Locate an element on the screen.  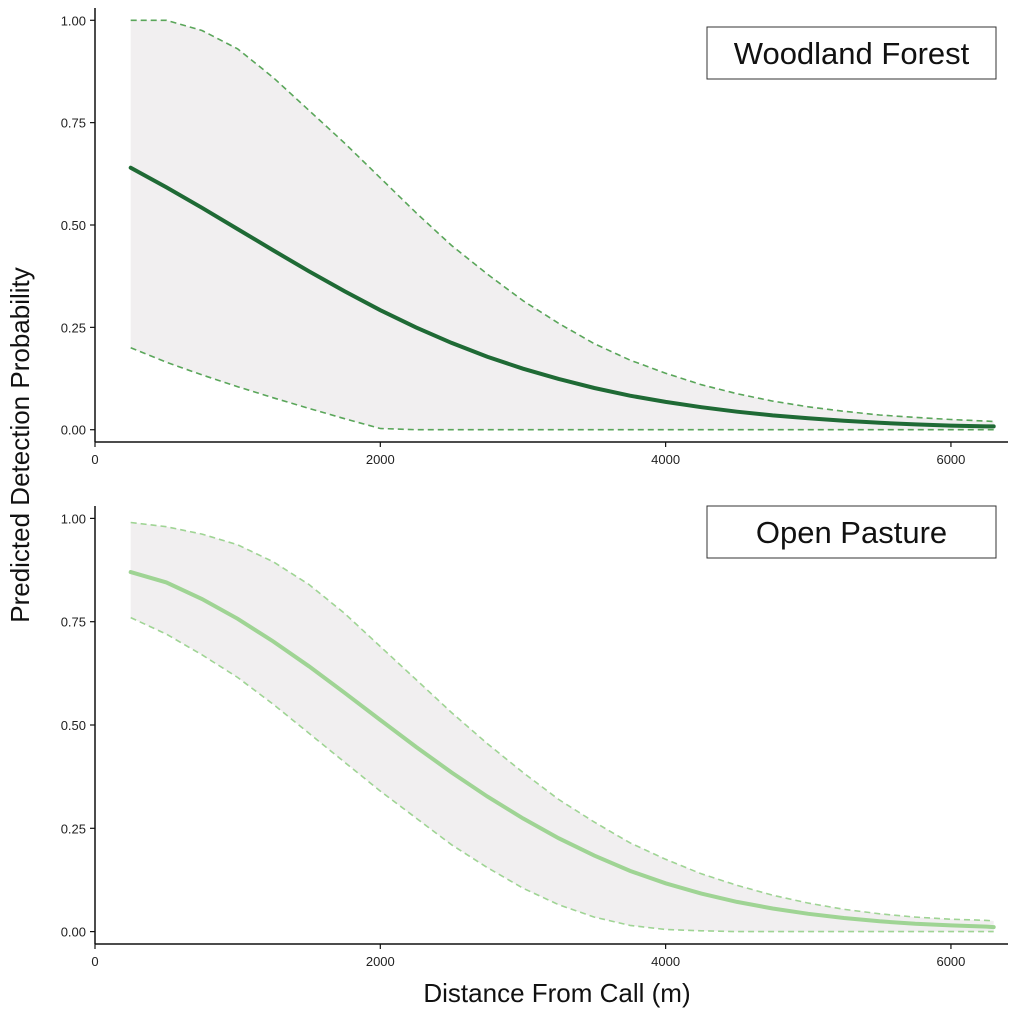
x-axis-label: Distance From Call (m) is located at coordinates (556, 993).